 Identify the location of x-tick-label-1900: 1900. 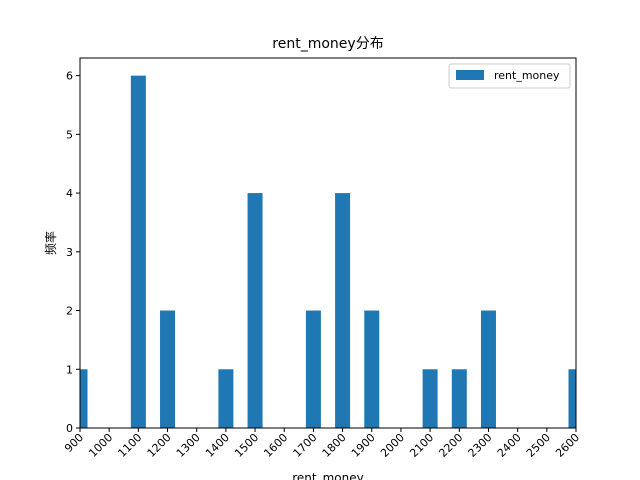
(363, 445).